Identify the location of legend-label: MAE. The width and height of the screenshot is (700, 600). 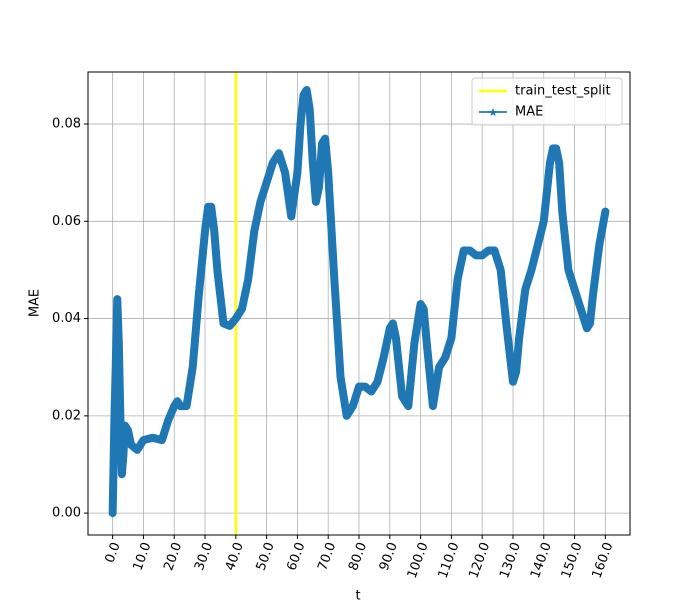
(529, 112).